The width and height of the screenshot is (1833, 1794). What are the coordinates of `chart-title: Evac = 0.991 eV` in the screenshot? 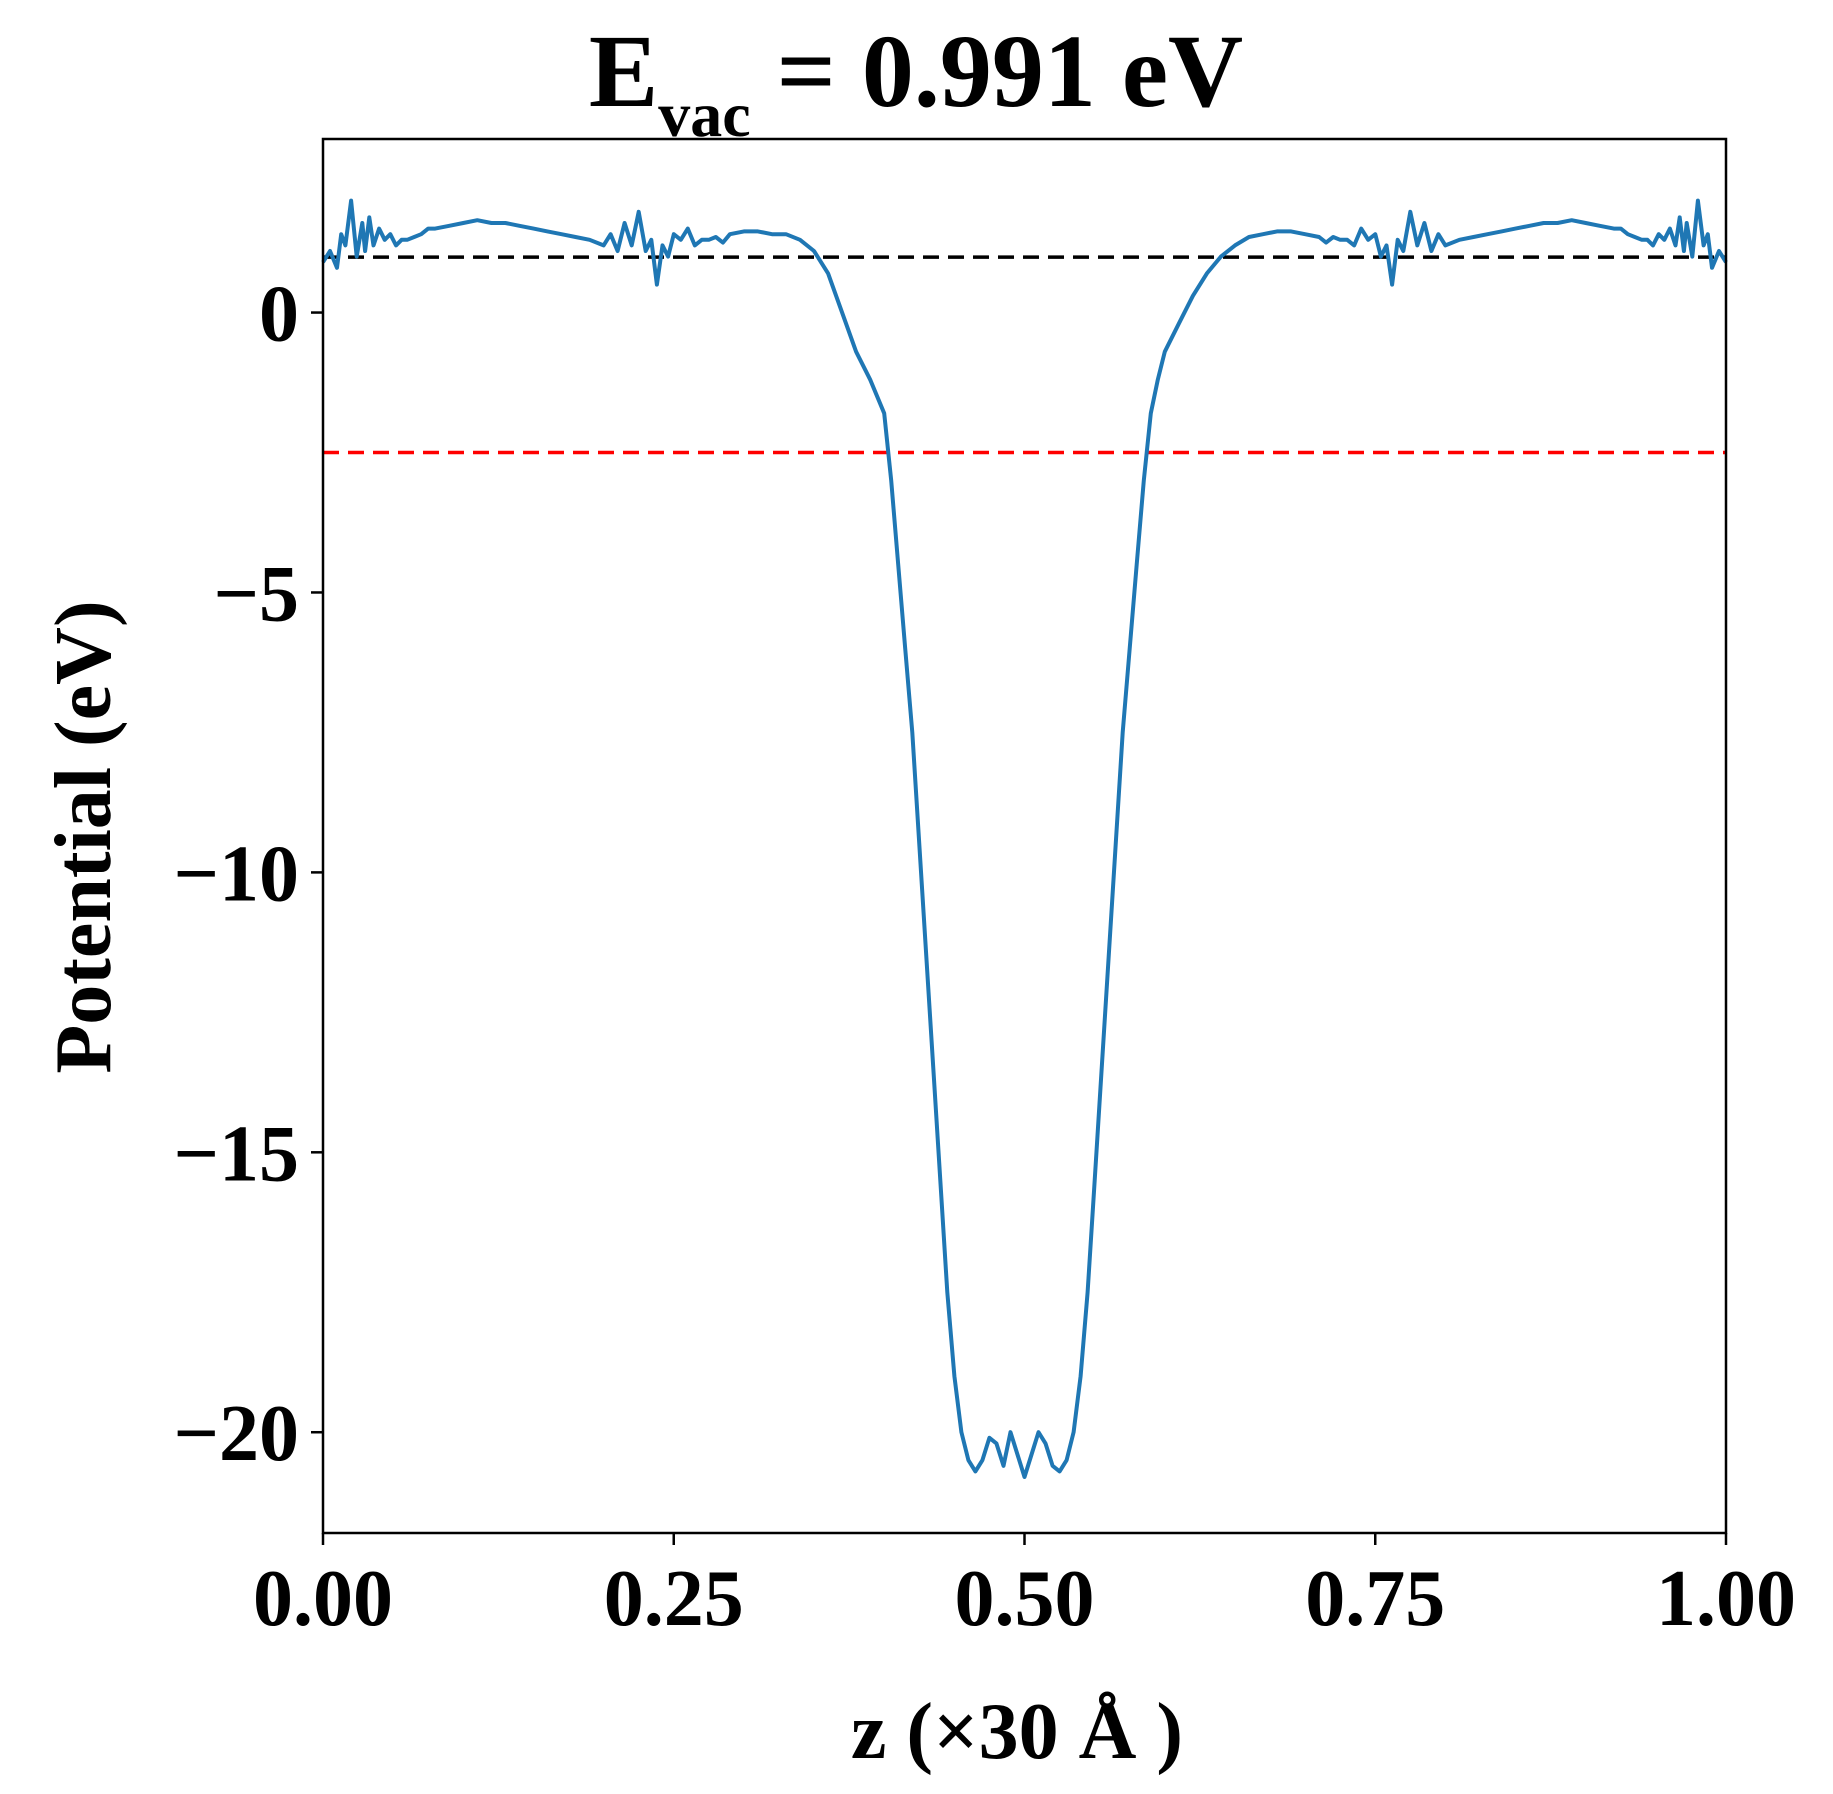 It's located at (916, 82).